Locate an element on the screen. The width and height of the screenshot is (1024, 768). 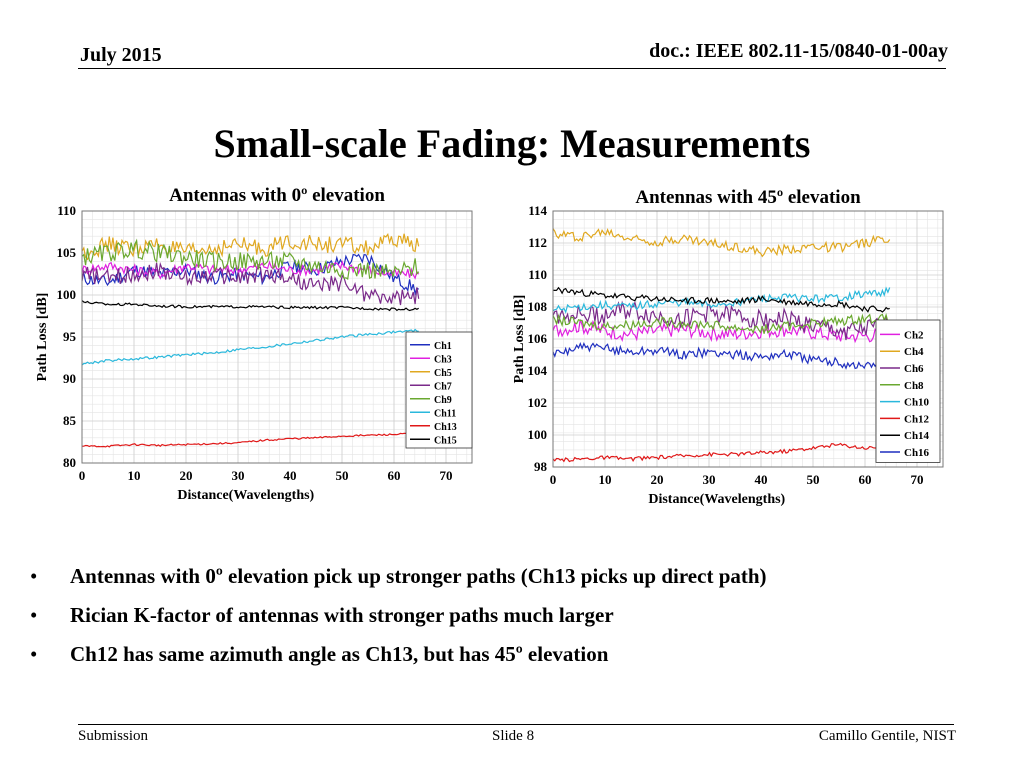
footer-author: Camillo Gentile, NIST is located at coordinates (887, 736).